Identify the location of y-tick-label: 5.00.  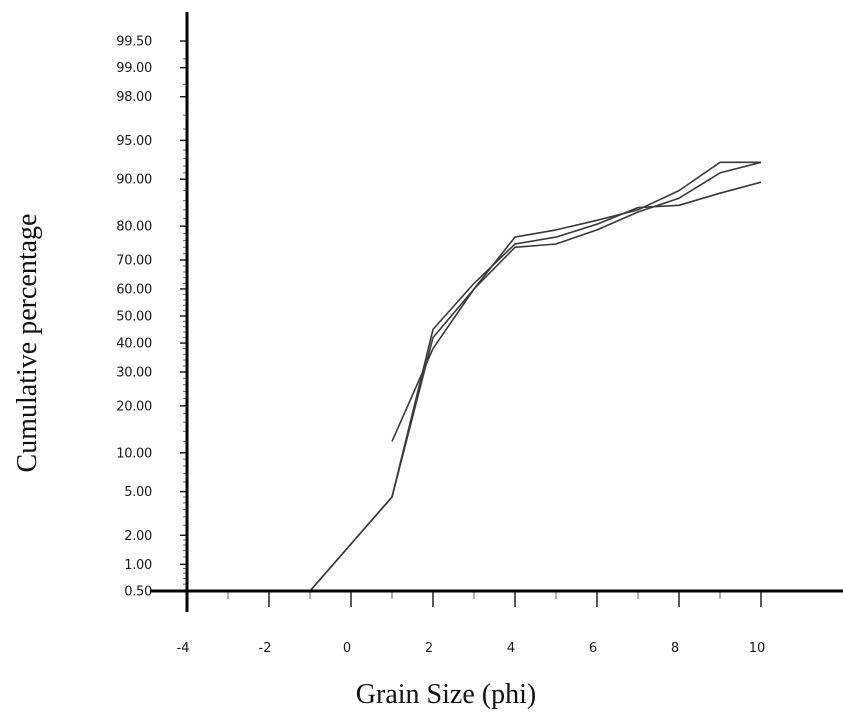
(138, 492).